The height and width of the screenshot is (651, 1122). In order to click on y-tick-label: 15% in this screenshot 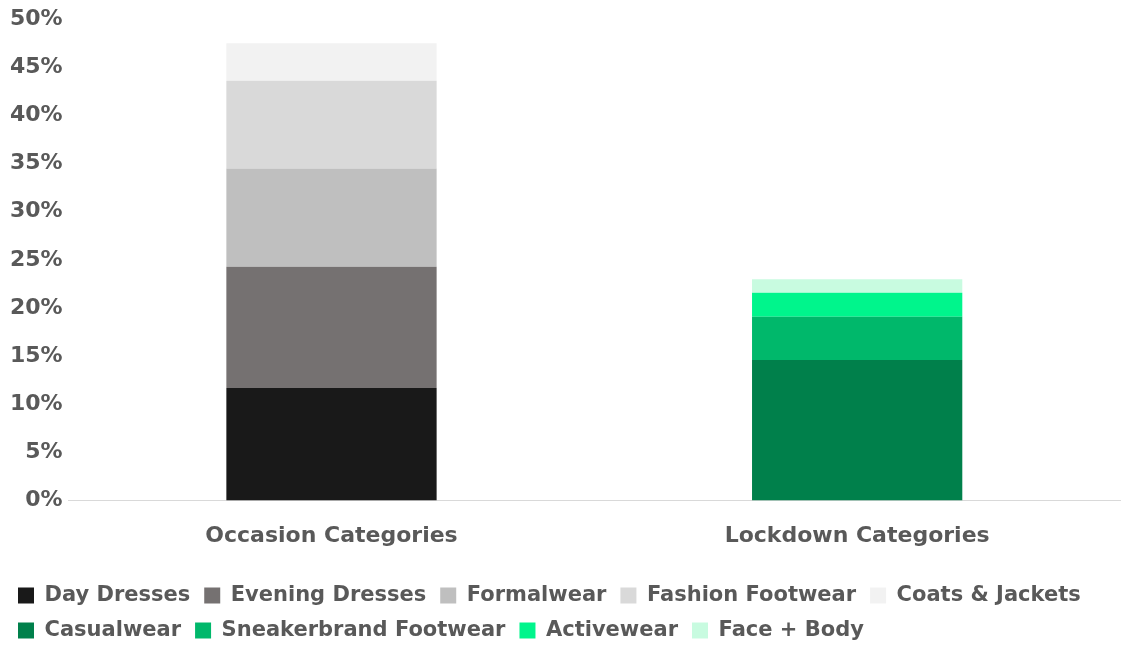, I will do `click(36, 354)`.